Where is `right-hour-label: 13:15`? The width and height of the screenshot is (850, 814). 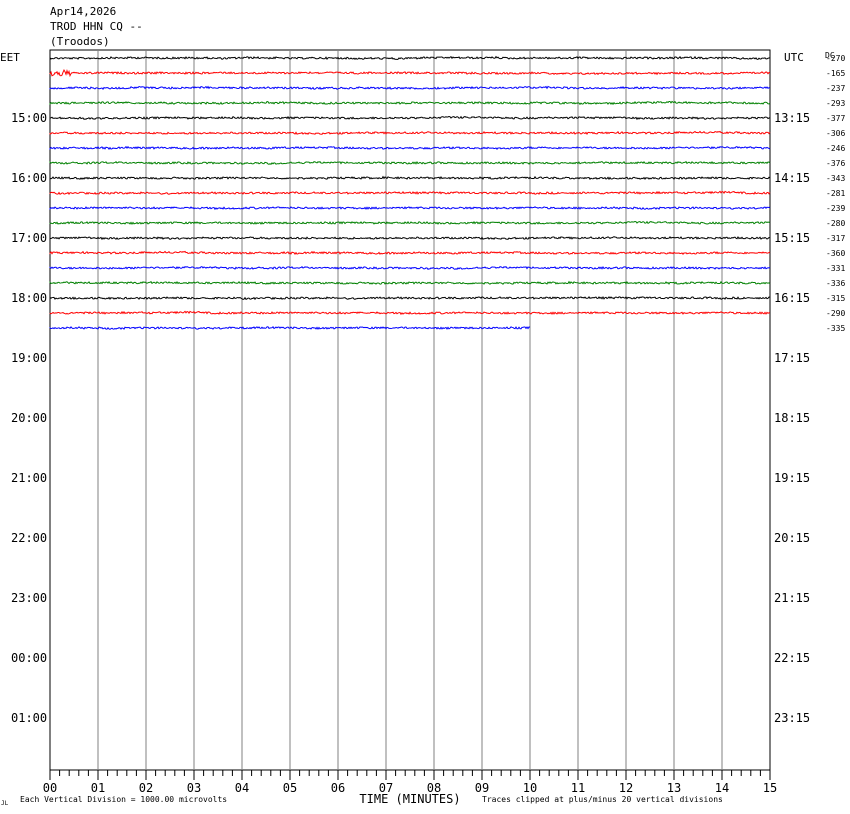 right-hour-label: 13:15 is located at coordinates (792, 118).